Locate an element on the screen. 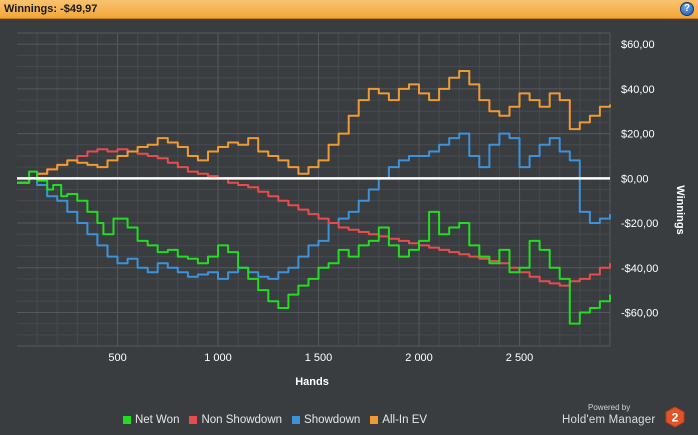 Image resolution: width=698 pixels, height=435 pixels. legend-item-net-won: Net Won is located at coordinates (151, 420).